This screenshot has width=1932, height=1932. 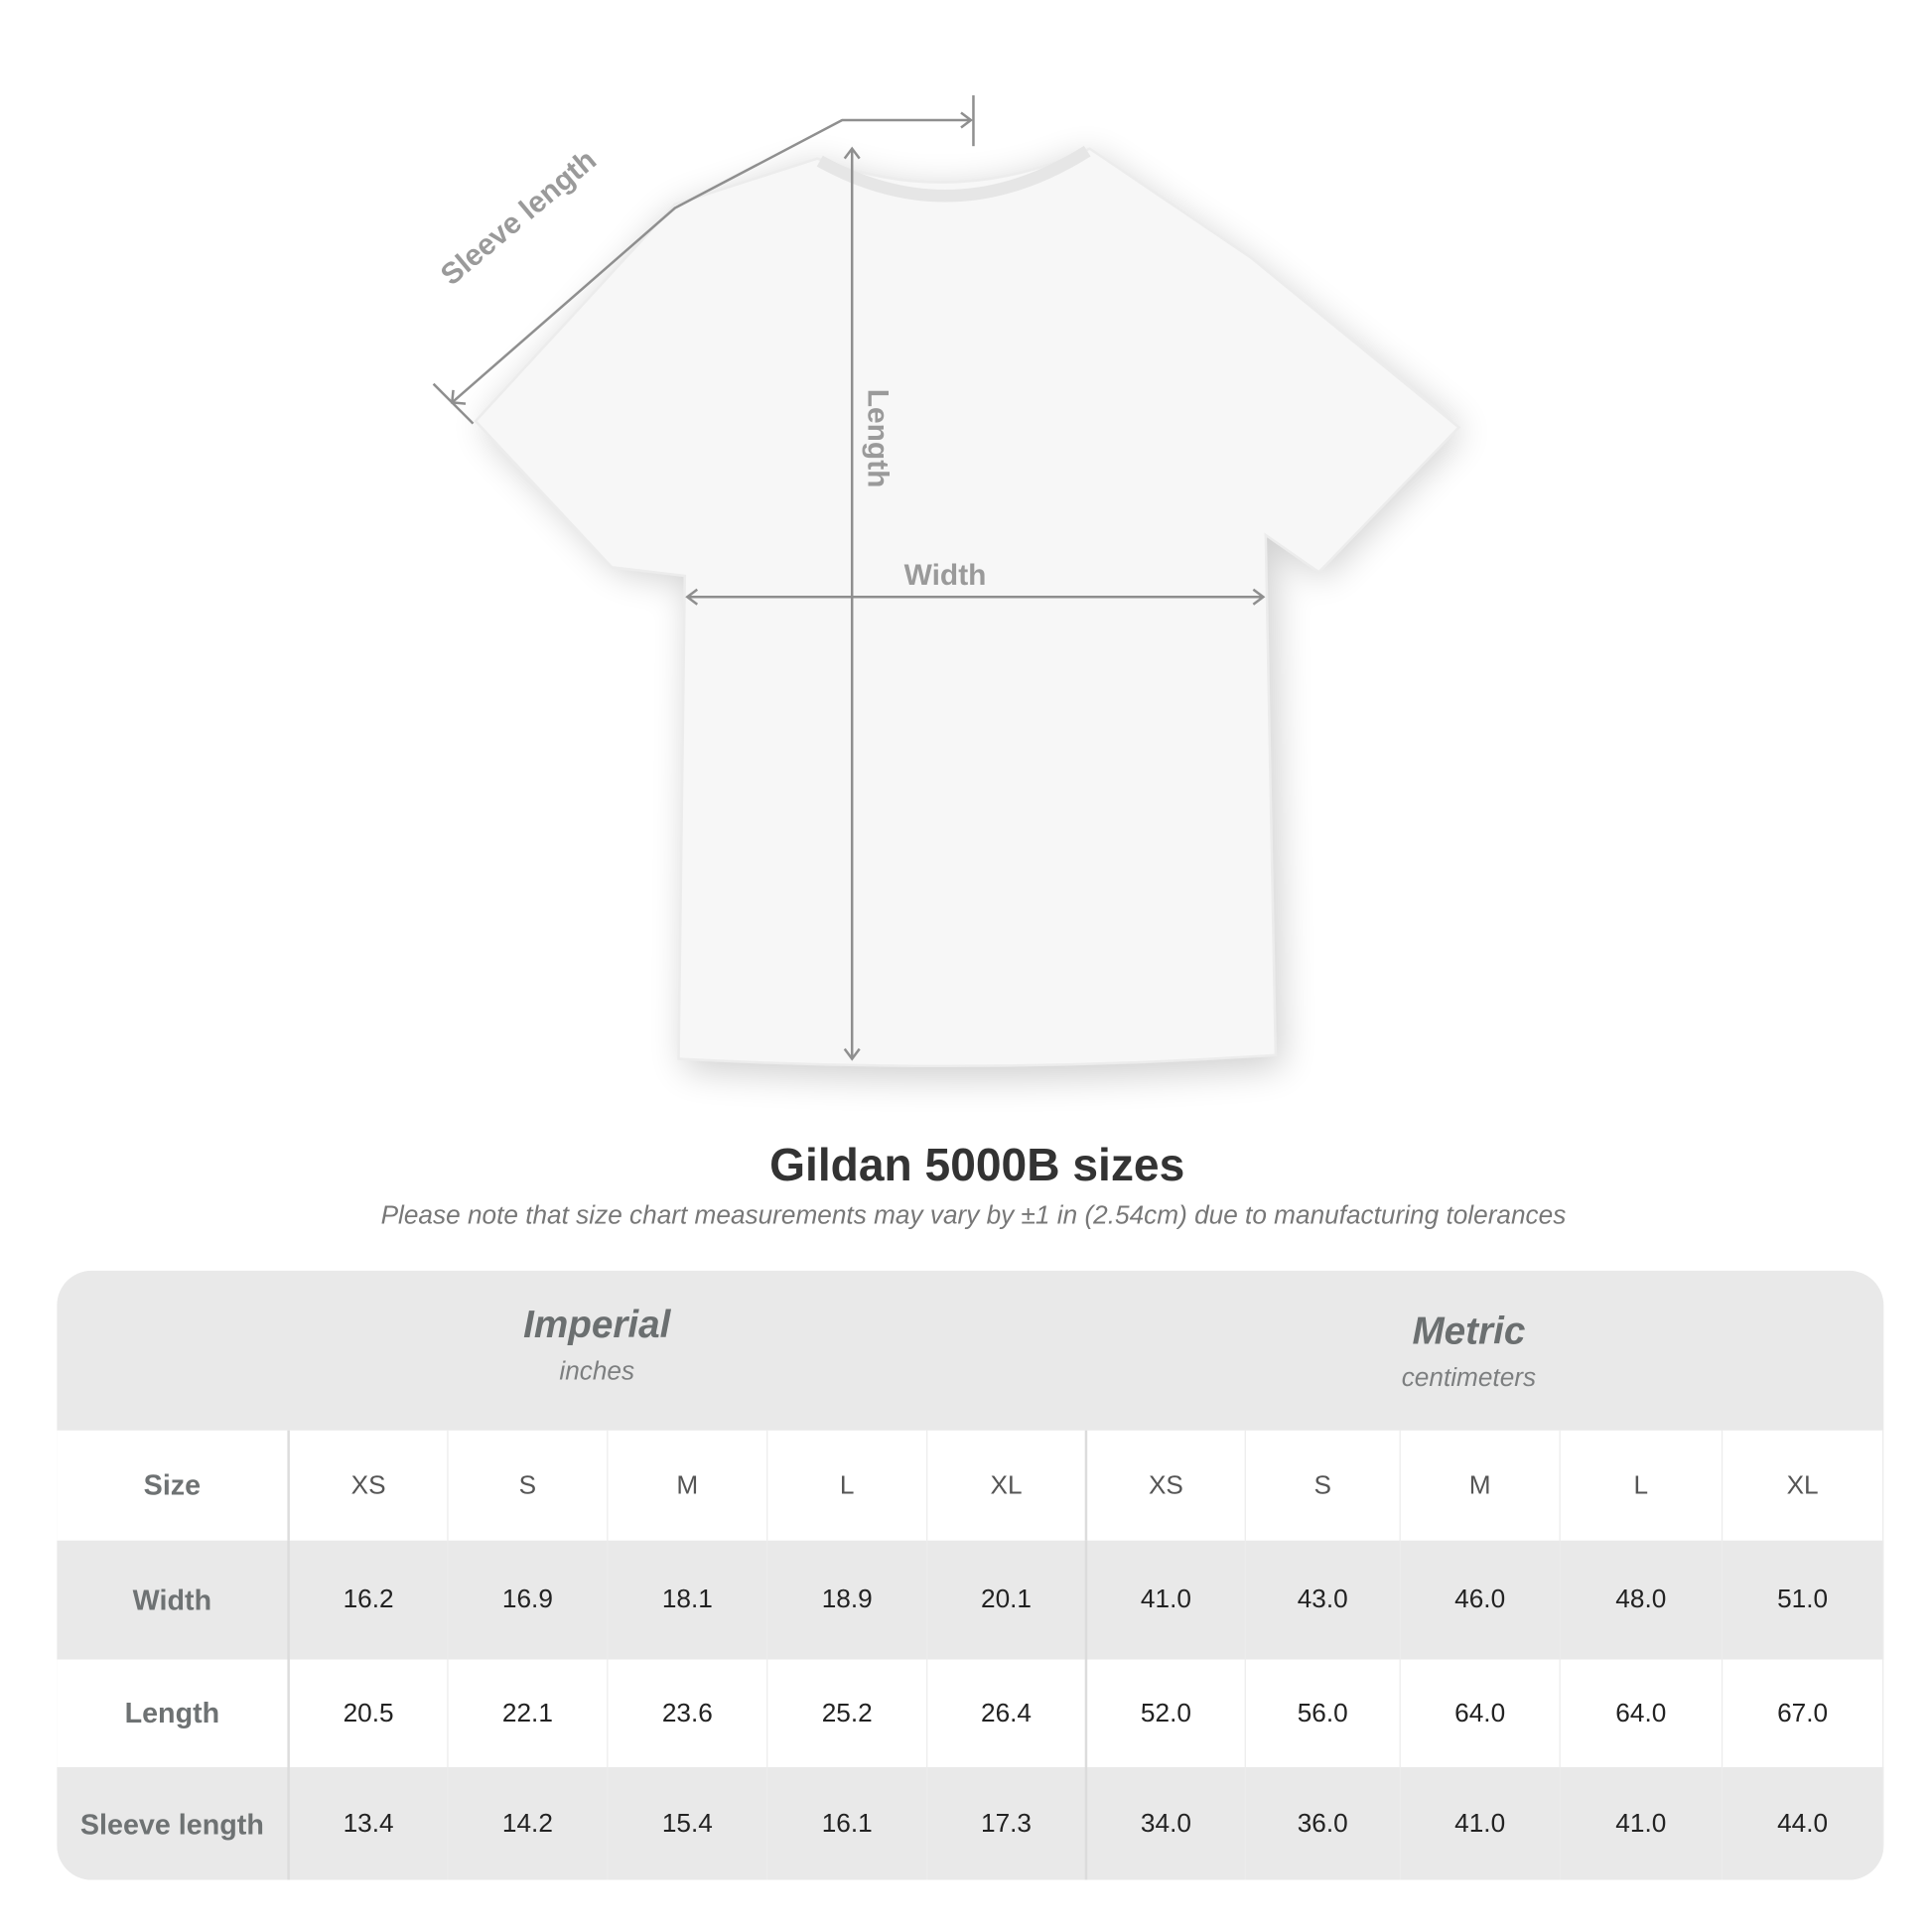 What do you see at coordinates (954, 174) in the screenshot?
I see `collar` at bounding box center [954, 174].